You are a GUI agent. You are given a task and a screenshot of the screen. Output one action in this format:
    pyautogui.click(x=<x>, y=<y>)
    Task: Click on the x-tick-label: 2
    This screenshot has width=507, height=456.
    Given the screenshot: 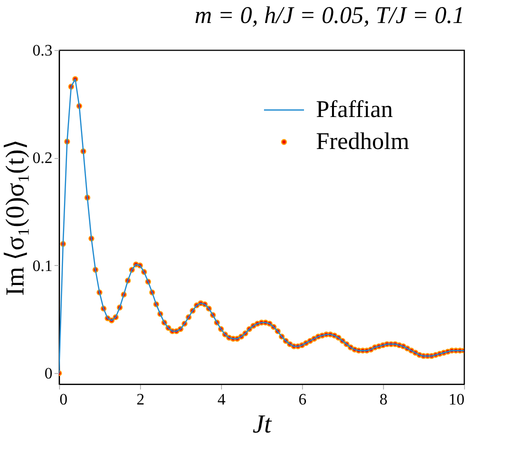 What is the action you would take?
    pyautogui.click(x=140, y=400)
    